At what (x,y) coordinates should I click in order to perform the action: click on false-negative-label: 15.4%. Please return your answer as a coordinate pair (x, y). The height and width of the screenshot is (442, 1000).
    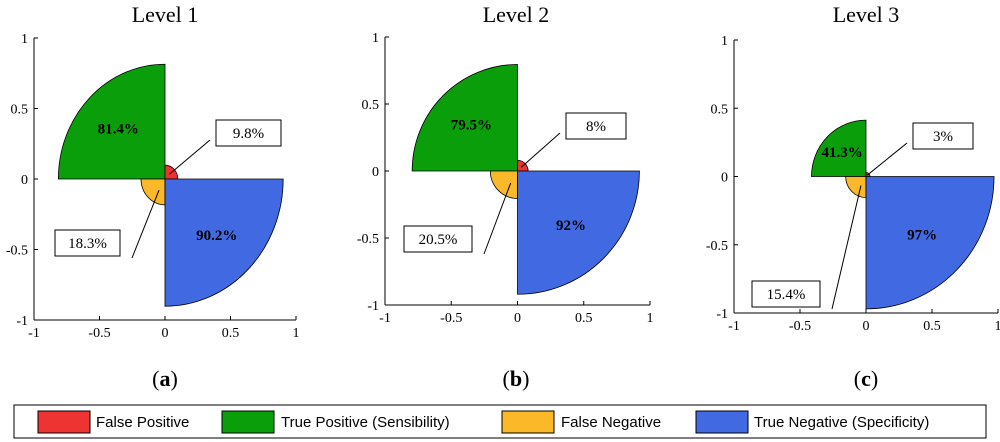
    Looking at the image, I should click on (786, 295).